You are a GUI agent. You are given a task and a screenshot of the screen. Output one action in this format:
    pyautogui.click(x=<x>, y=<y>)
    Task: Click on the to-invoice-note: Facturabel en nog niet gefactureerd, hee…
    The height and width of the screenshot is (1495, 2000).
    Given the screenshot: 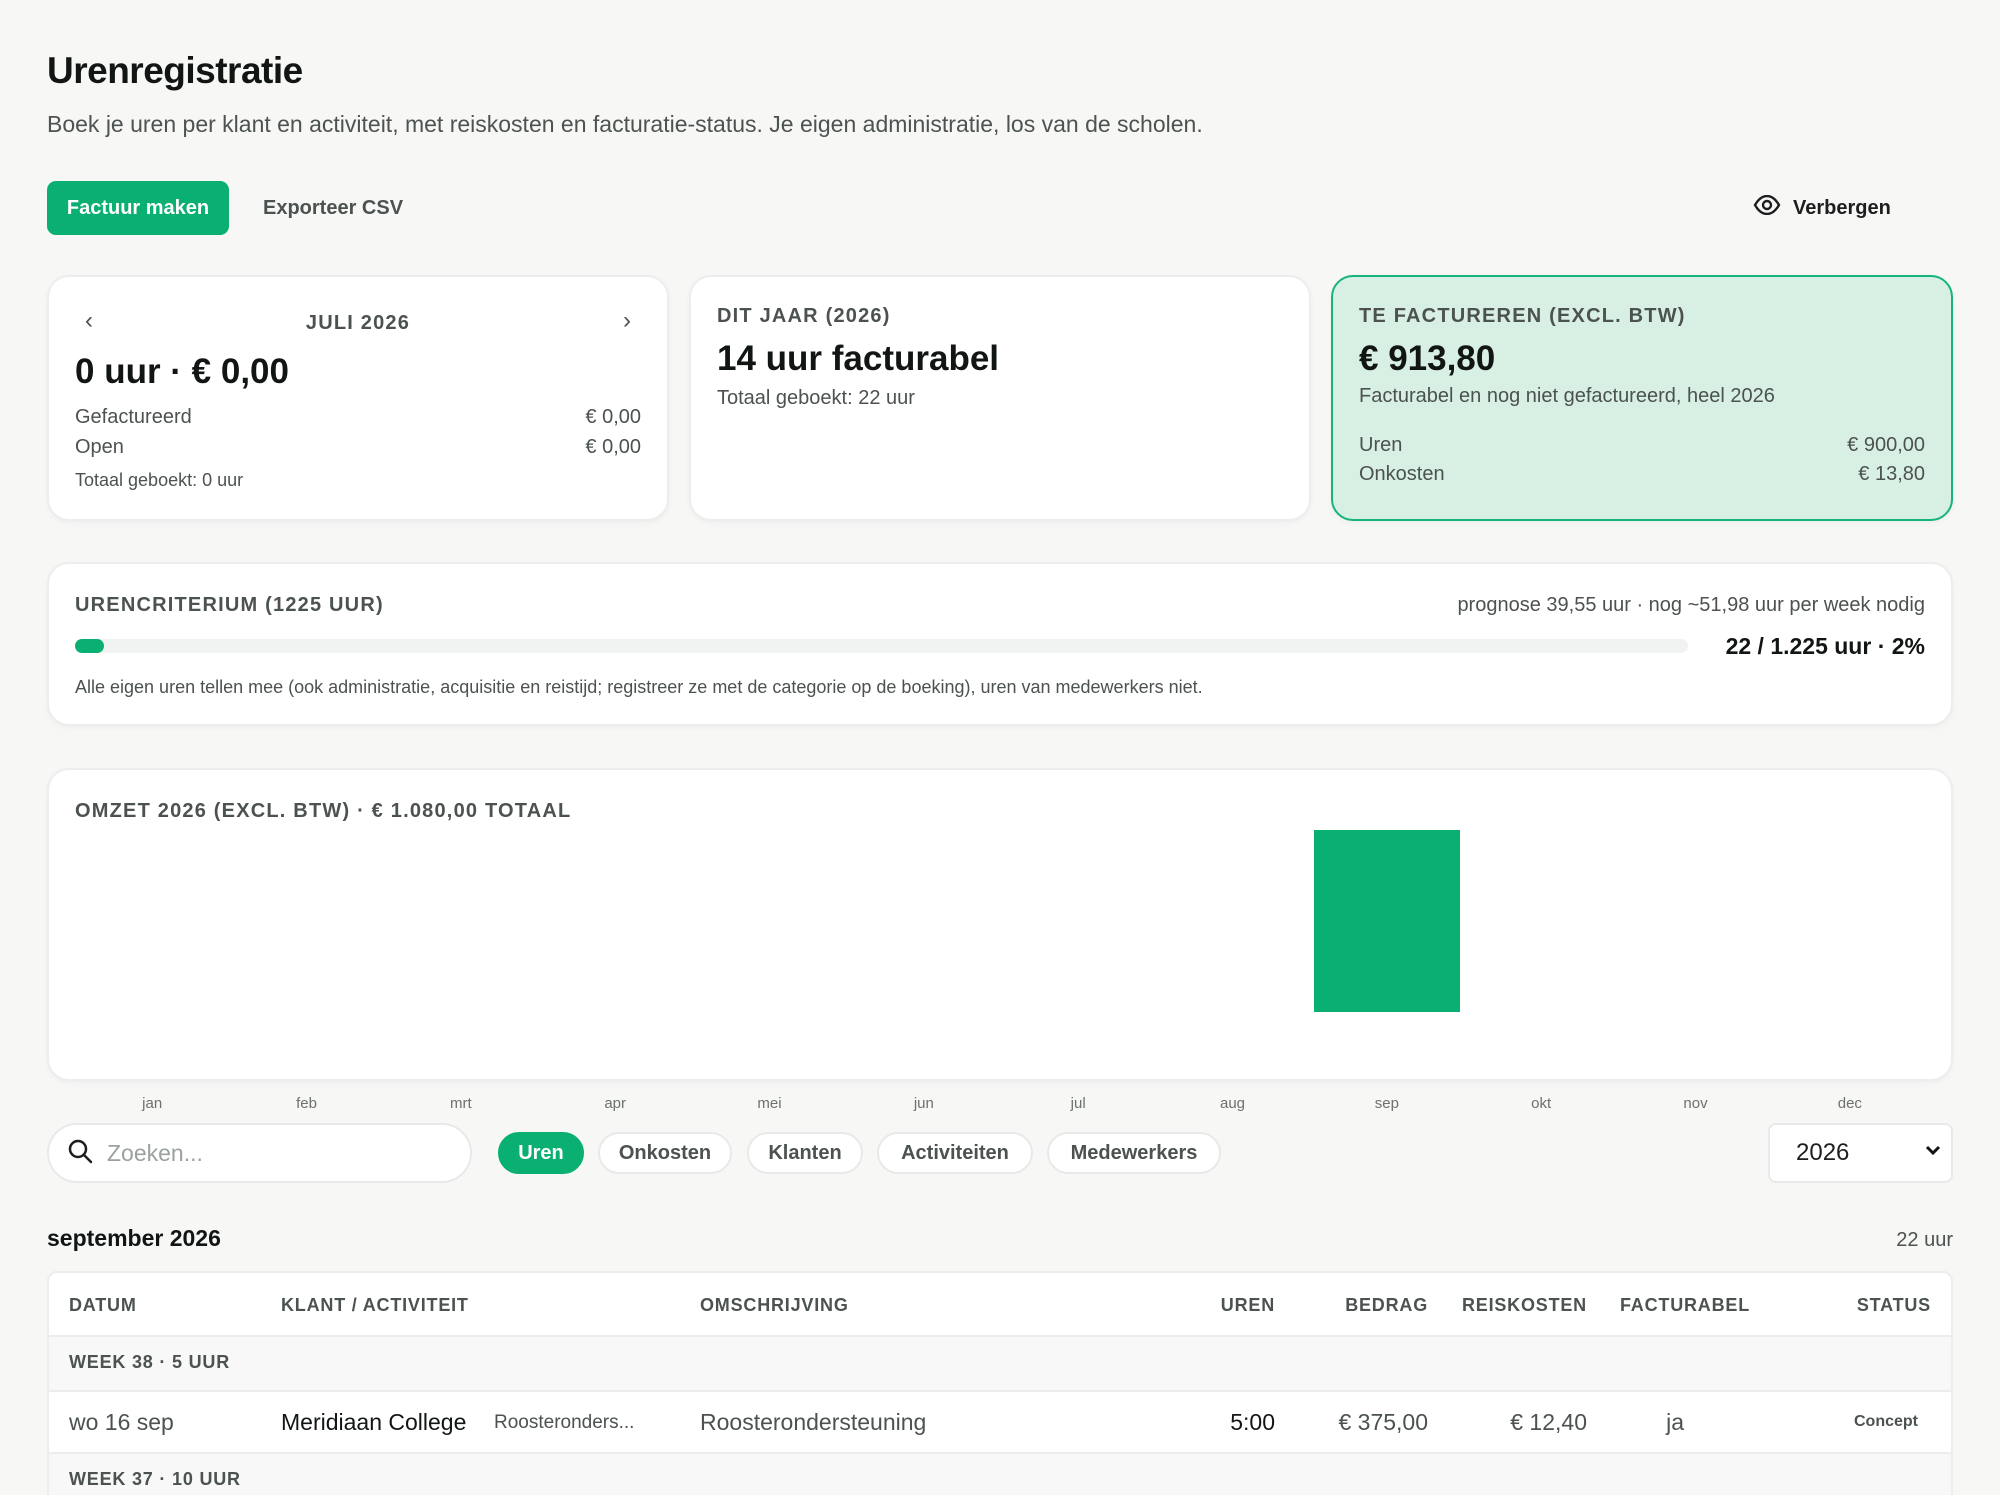 What is the action you would take?
    pyautogui.click(x=1567, y=396)
    